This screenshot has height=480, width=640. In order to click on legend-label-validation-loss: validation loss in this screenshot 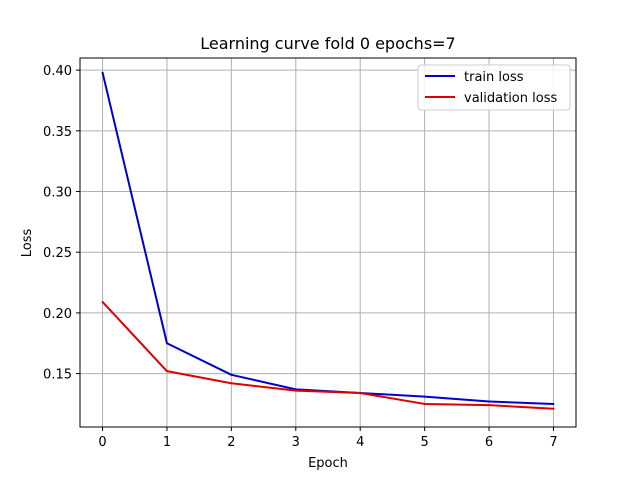, I will do `click(510, 98)`.